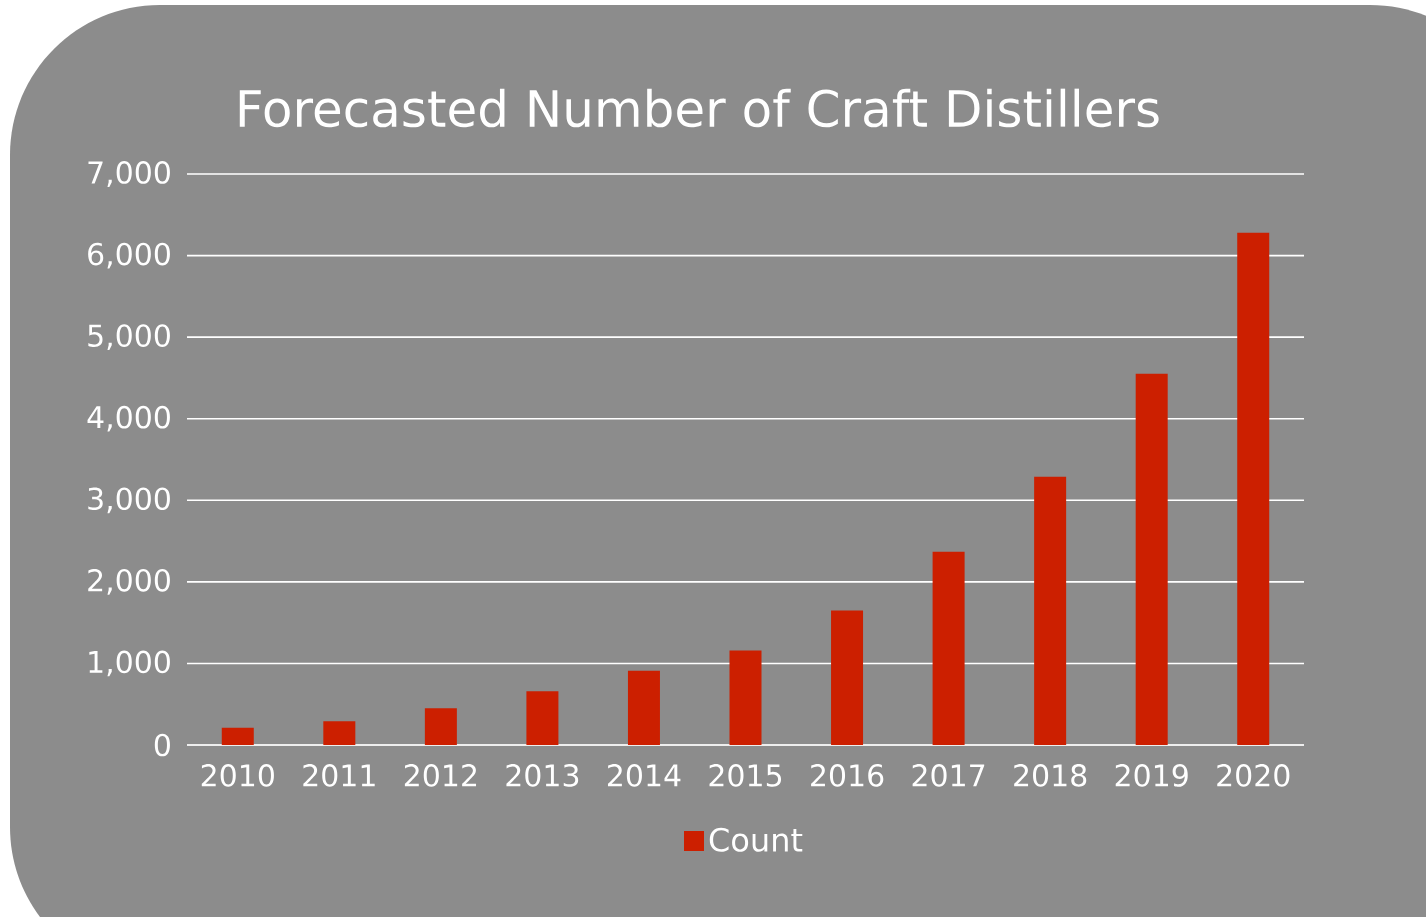  I want to click on chart-title: Forecasted Number of Craft Distillers, so click(699, 108).